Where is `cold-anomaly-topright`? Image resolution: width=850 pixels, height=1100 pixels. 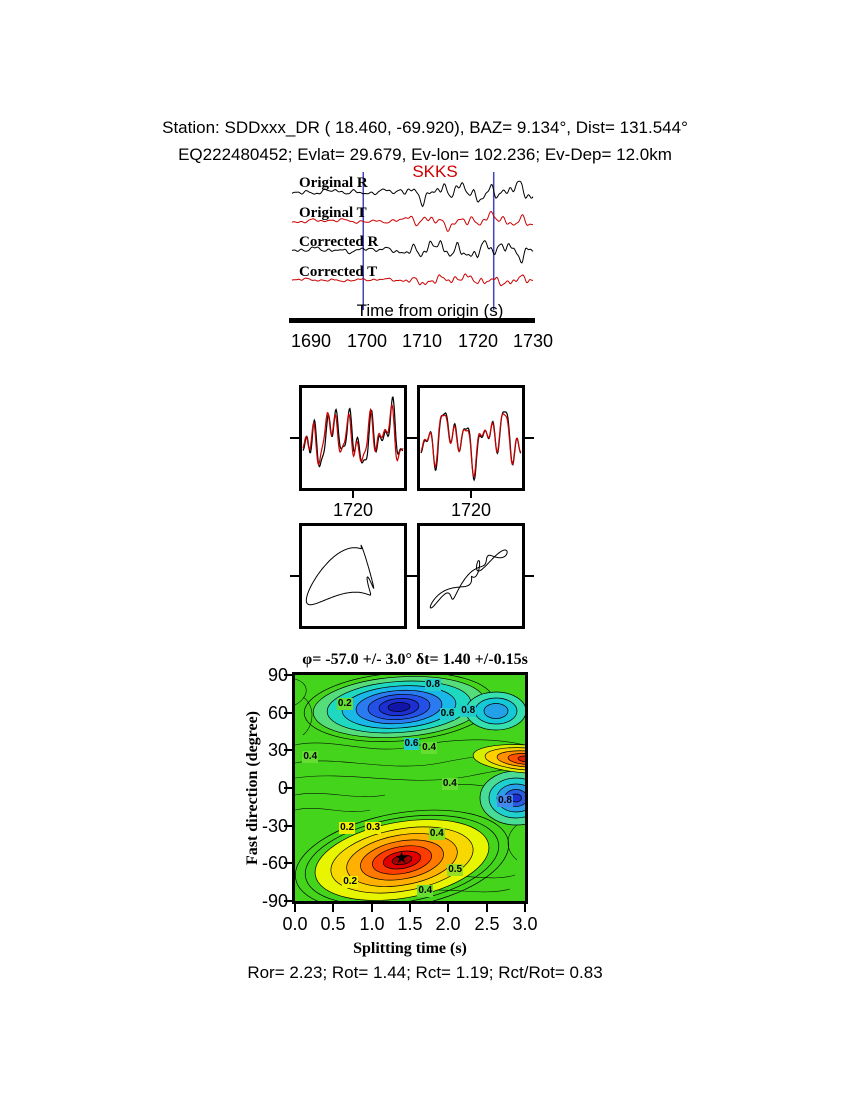 cold-anomaly-topright is located at coordinates (495, 711).